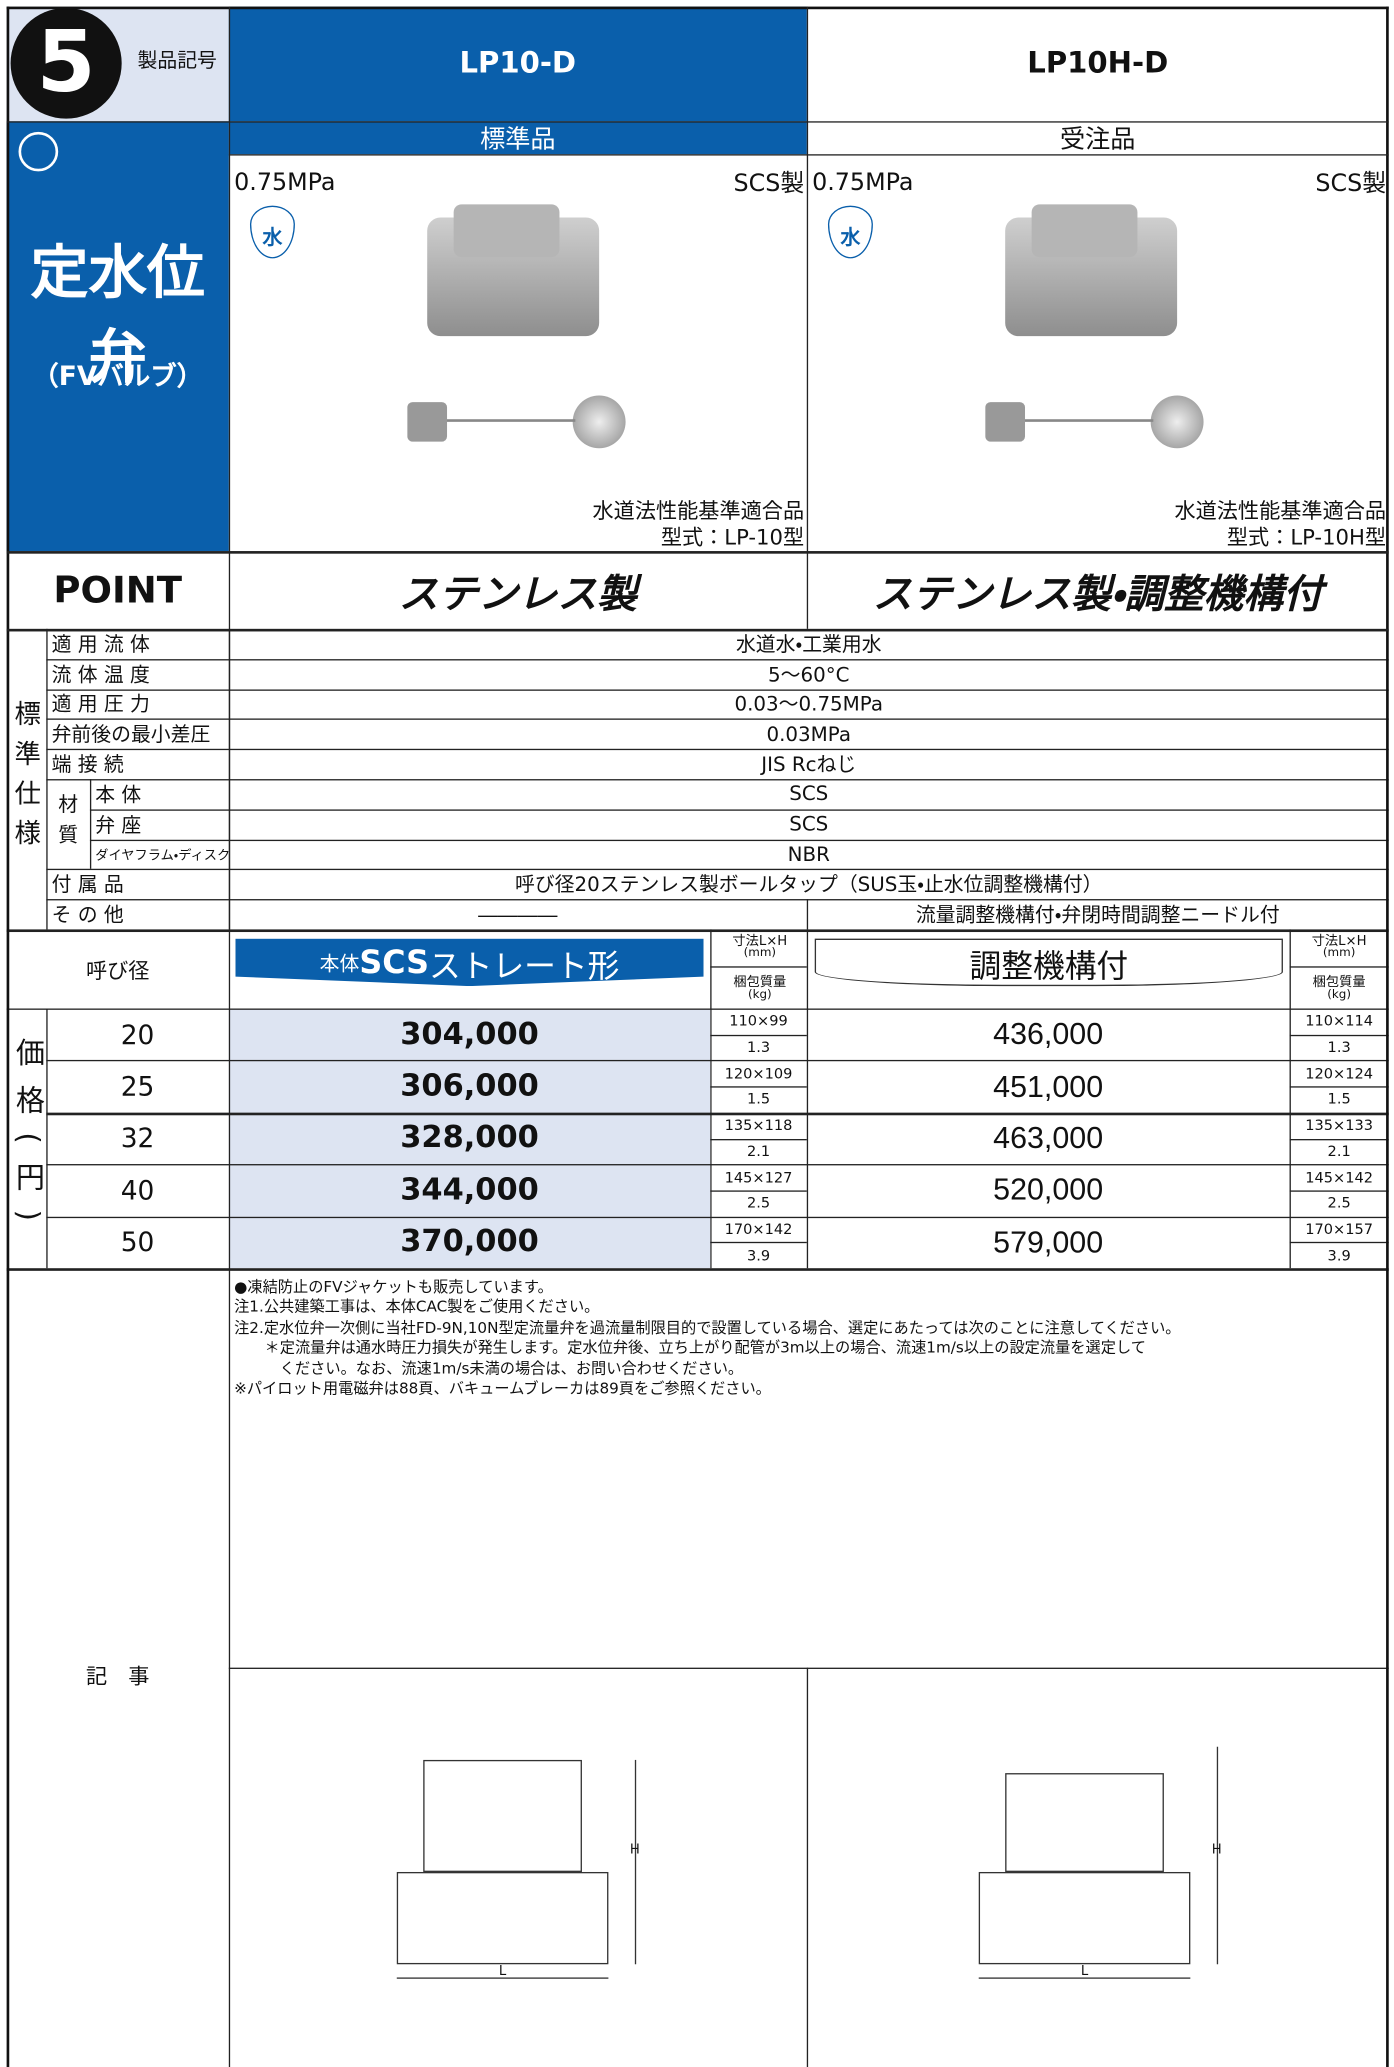 The height and width of the screenshot is (2067, 1394). What do you see at coordinates (1339, 1125) in the screenshot?
I see `dimension: 135×133` at bounding box center [1339, 1125].